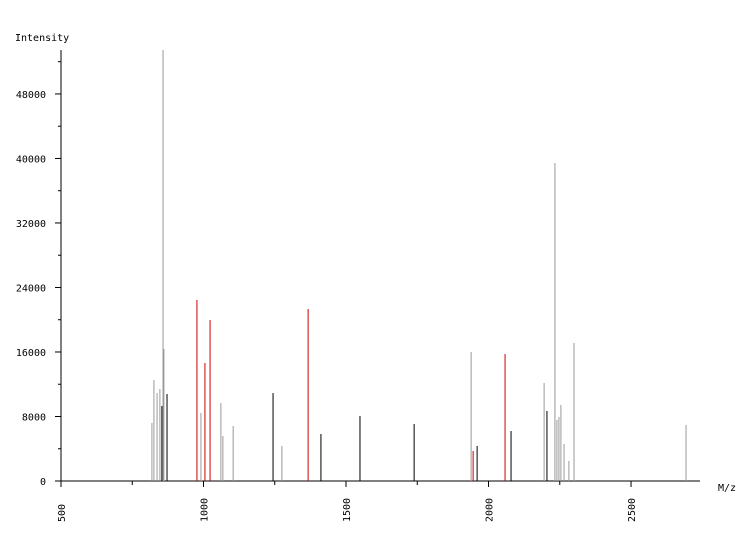 This screenshot has height=540, width=750. I want to click on y-axis-label: Intensity, so click(42, 38).